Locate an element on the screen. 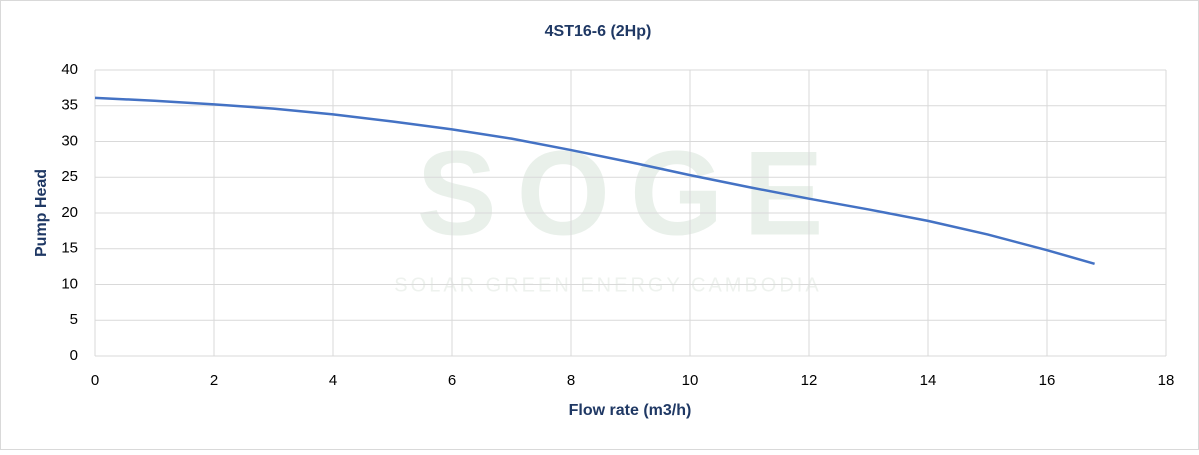 The height and width of the screenshot is (455, 1199). y-tick-label: 5 is located at coordinates (74, 319).